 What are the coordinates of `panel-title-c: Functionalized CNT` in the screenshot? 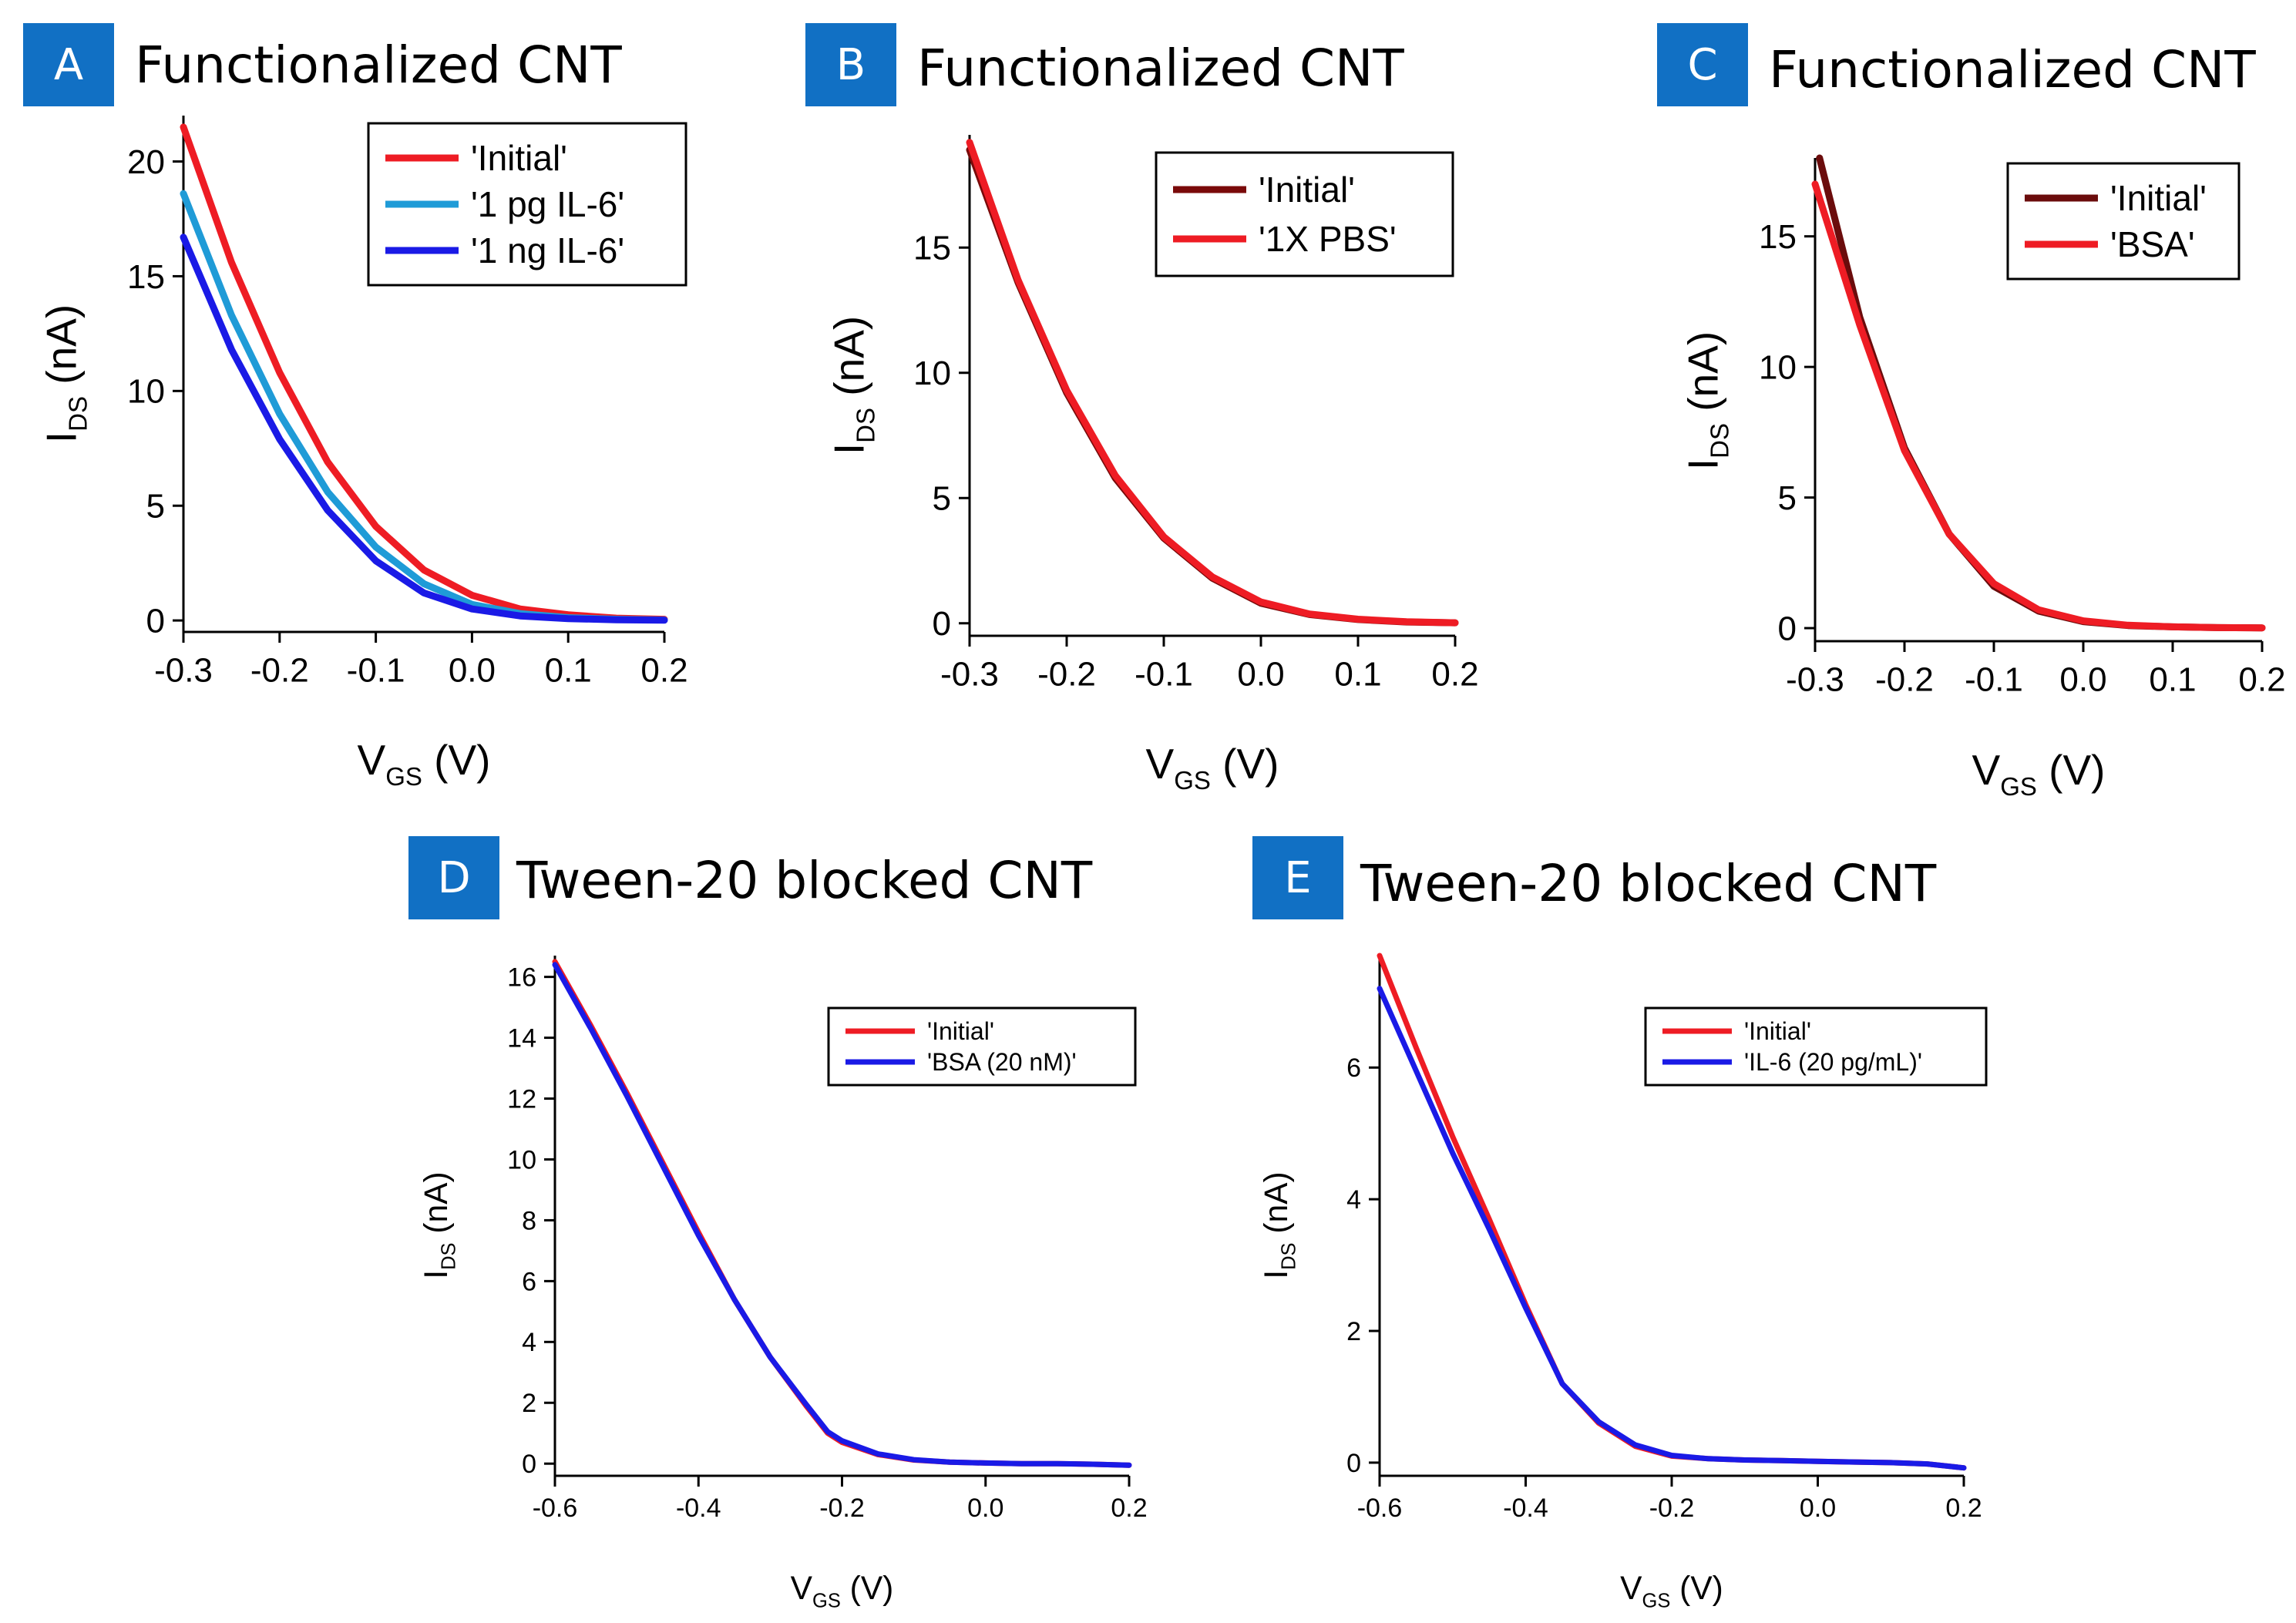 It's located at (2013, 69).